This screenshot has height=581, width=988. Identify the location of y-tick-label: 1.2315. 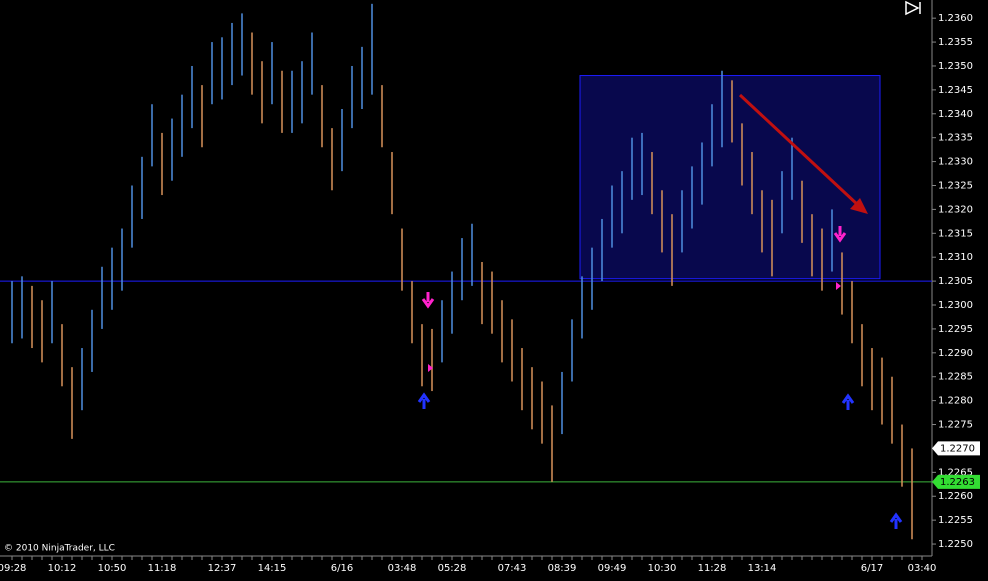
(955, 233).